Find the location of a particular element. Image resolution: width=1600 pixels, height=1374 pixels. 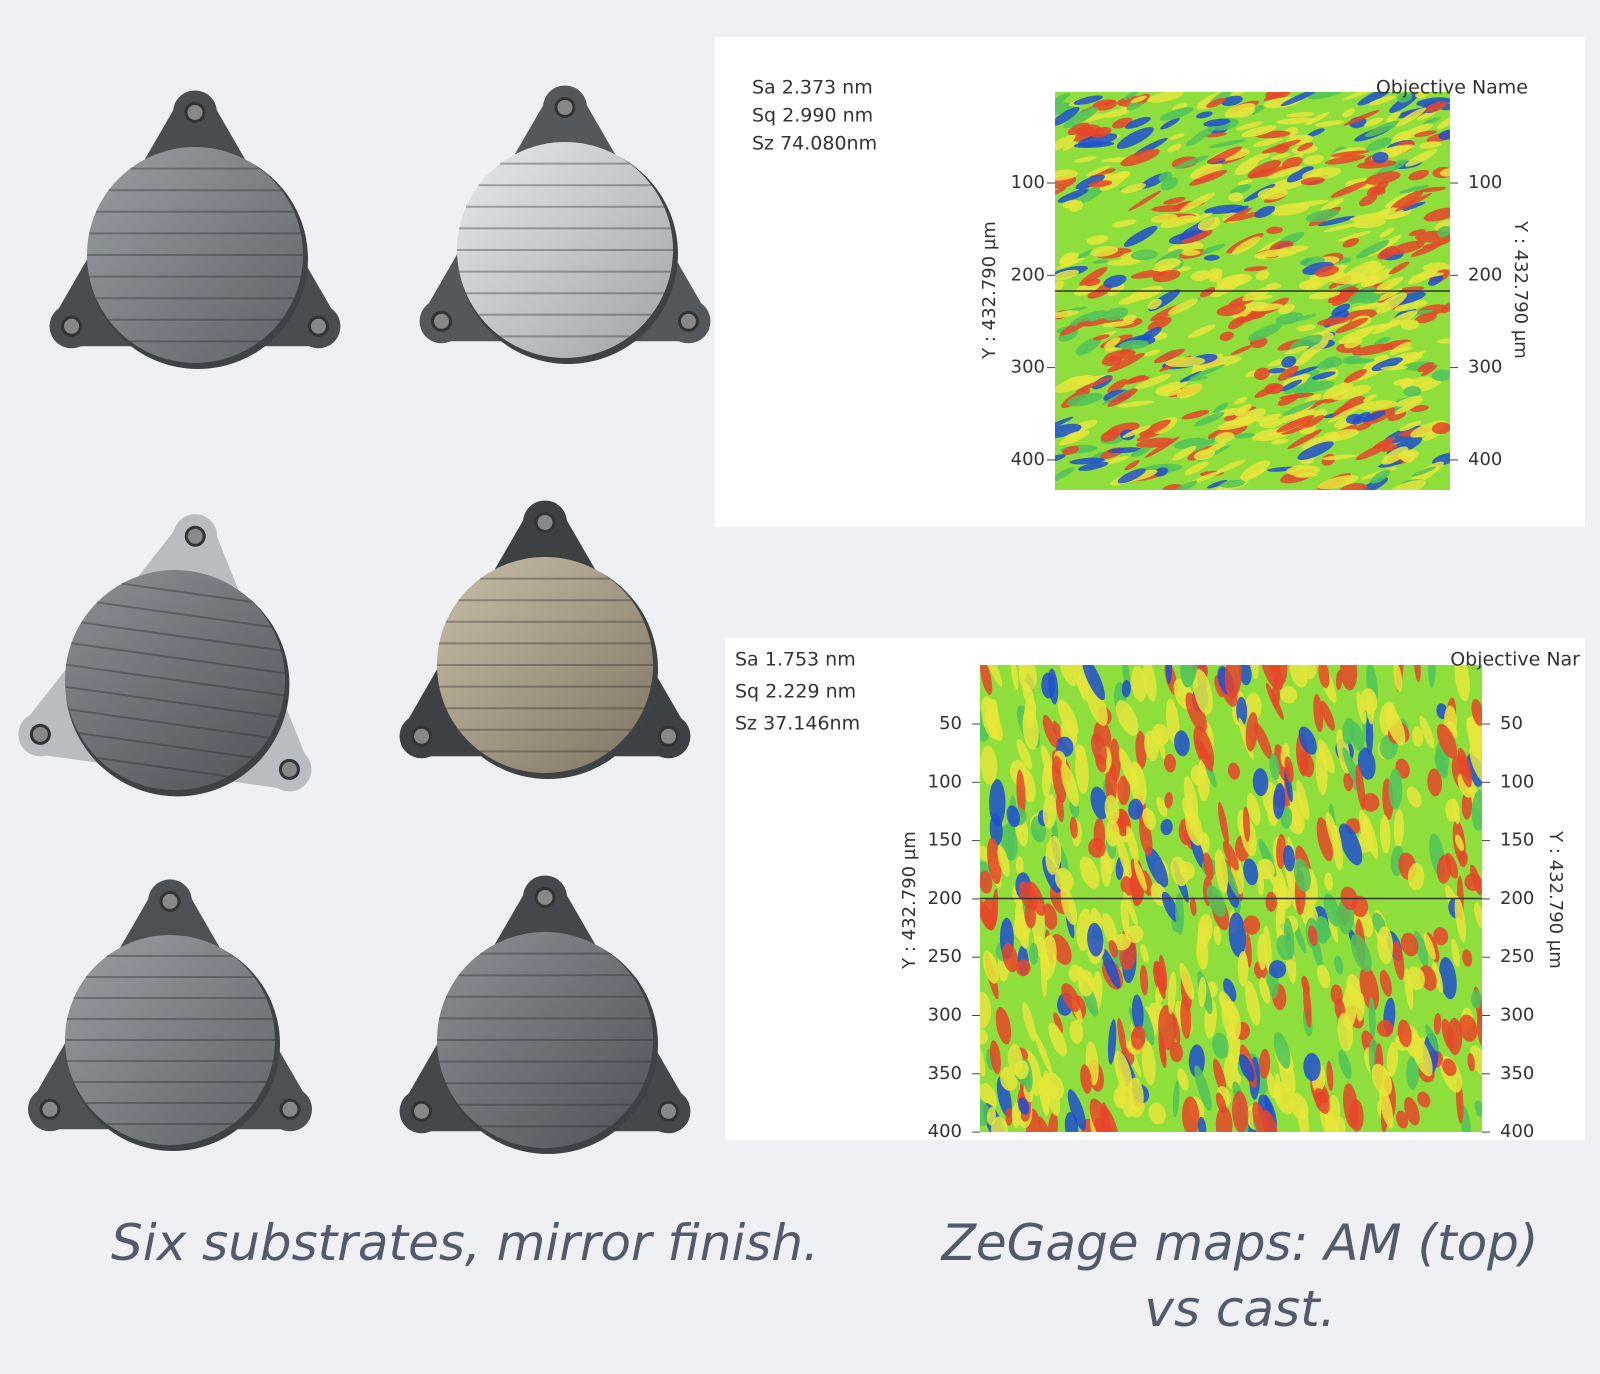

axis-label-left: Y : 432.790 µm is located at coordinates (909, 900).